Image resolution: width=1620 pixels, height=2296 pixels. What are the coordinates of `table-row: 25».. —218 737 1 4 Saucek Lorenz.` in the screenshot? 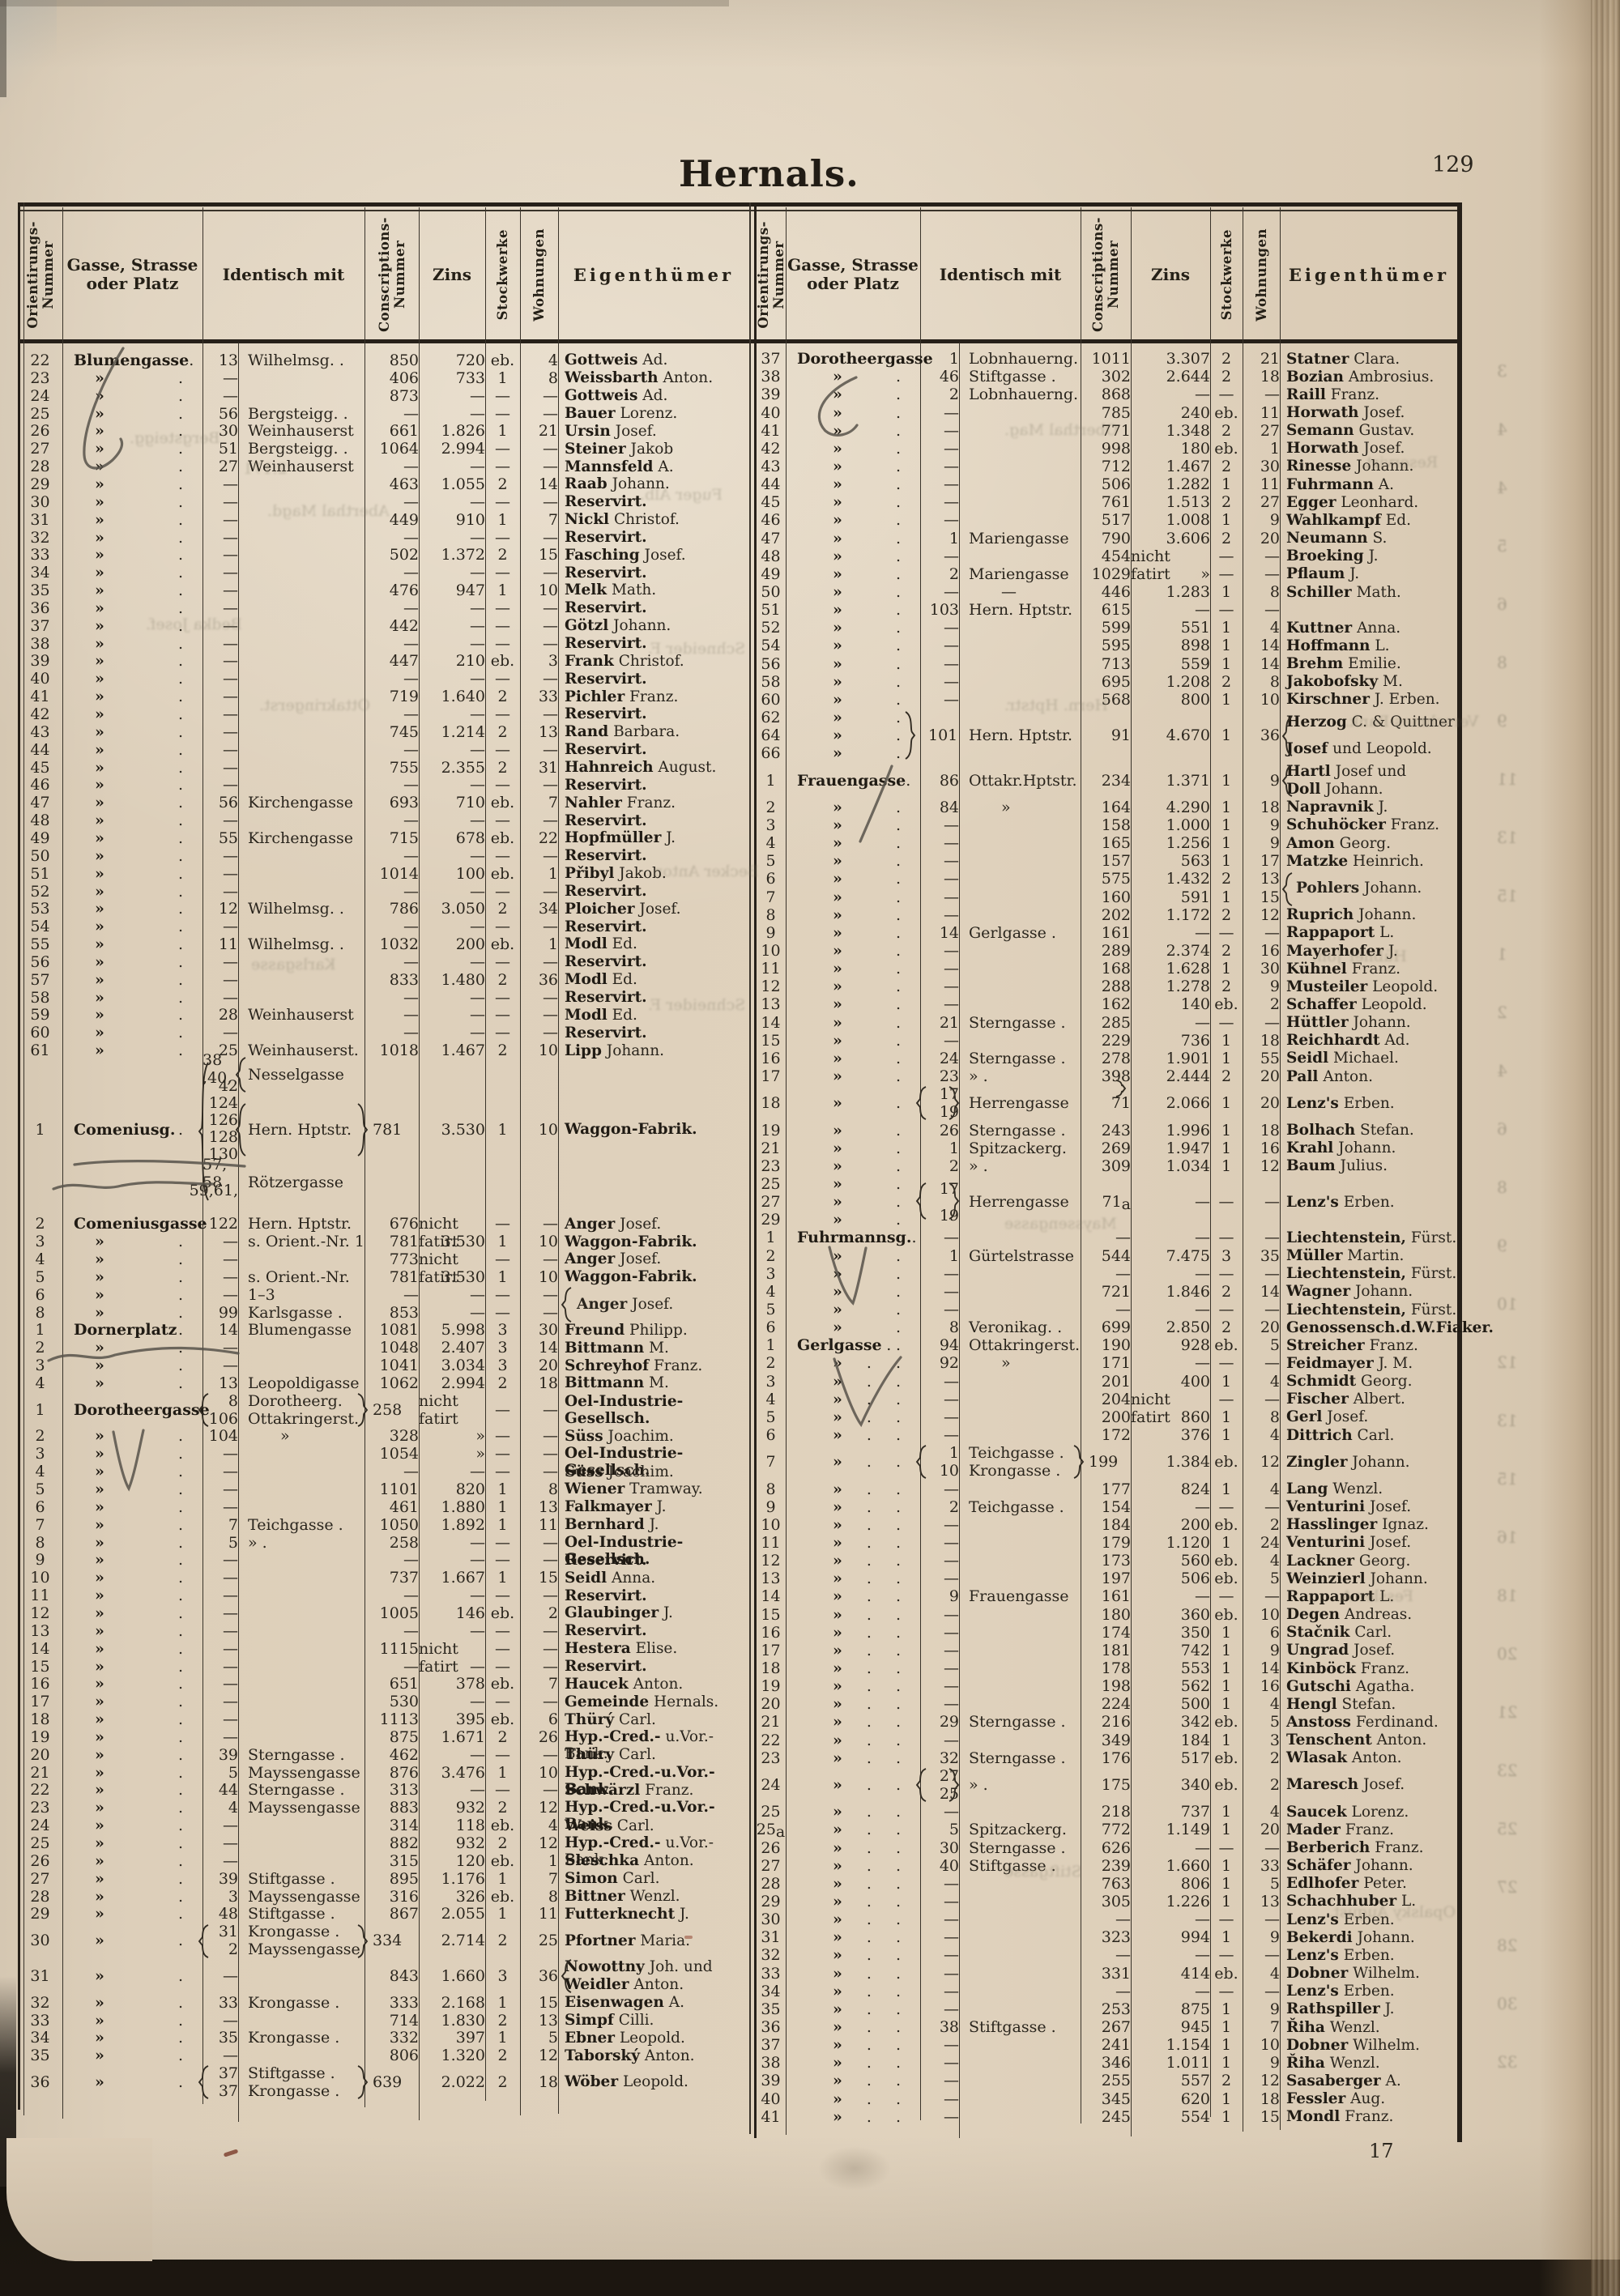 It's located at (1085, 1812).